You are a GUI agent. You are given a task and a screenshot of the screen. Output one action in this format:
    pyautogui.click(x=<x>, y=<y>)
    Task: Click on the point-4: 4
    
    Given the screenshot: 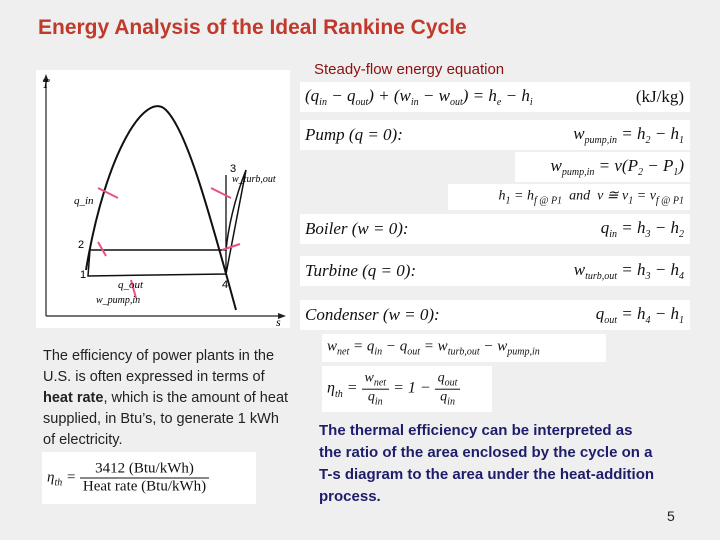 What is the action you would take?
    pyautogui.click(x=225, y=285)
    